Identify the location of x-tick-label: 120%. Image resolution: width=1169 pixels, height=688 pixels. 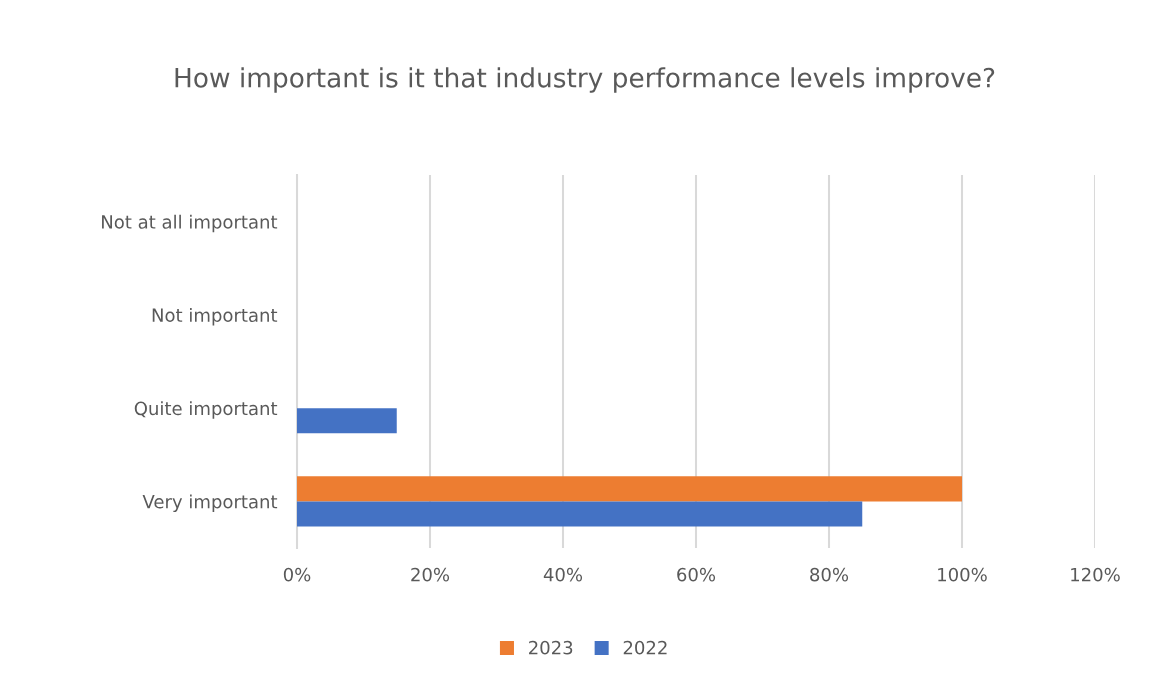
(1095, 574).